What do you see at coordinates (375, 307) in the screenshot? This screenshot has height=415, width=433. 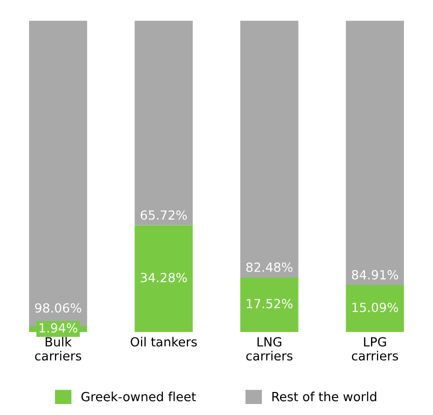 I see `data-label: 15.09%` at bounding box center [375, 307].